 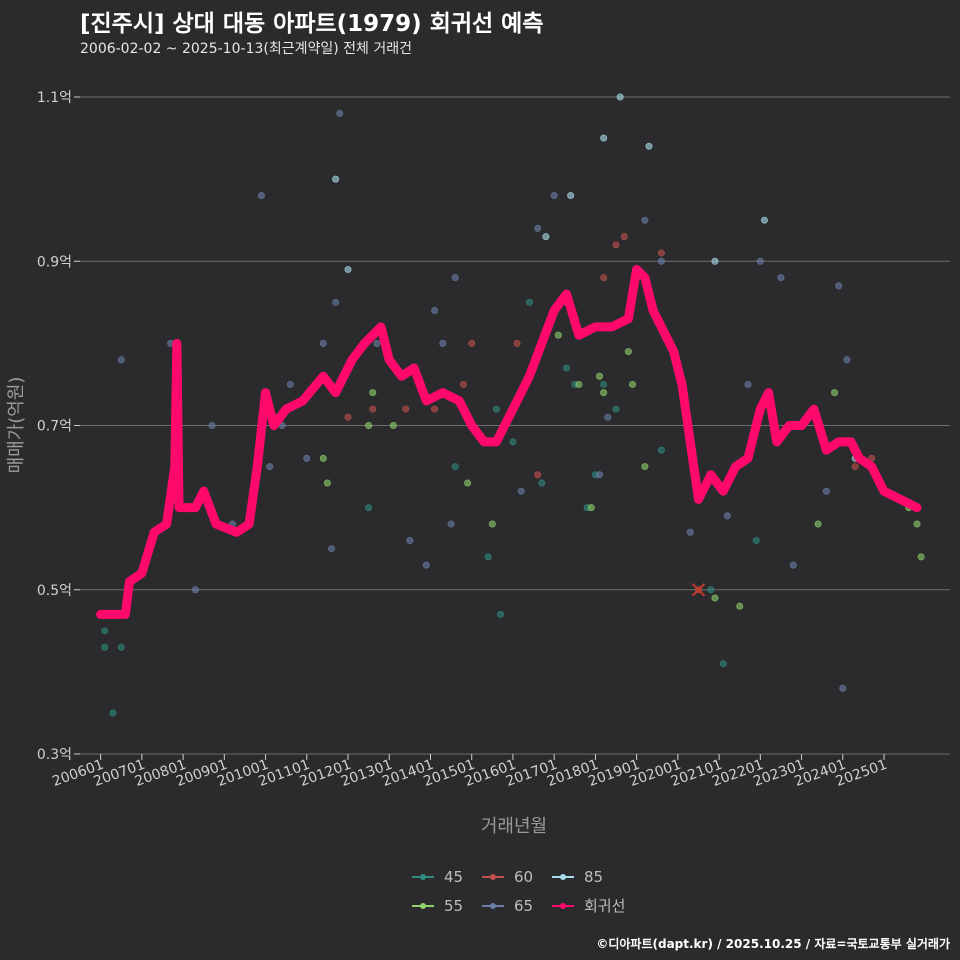 I want to click on legend-label: 65, so click(x=523, y=906).